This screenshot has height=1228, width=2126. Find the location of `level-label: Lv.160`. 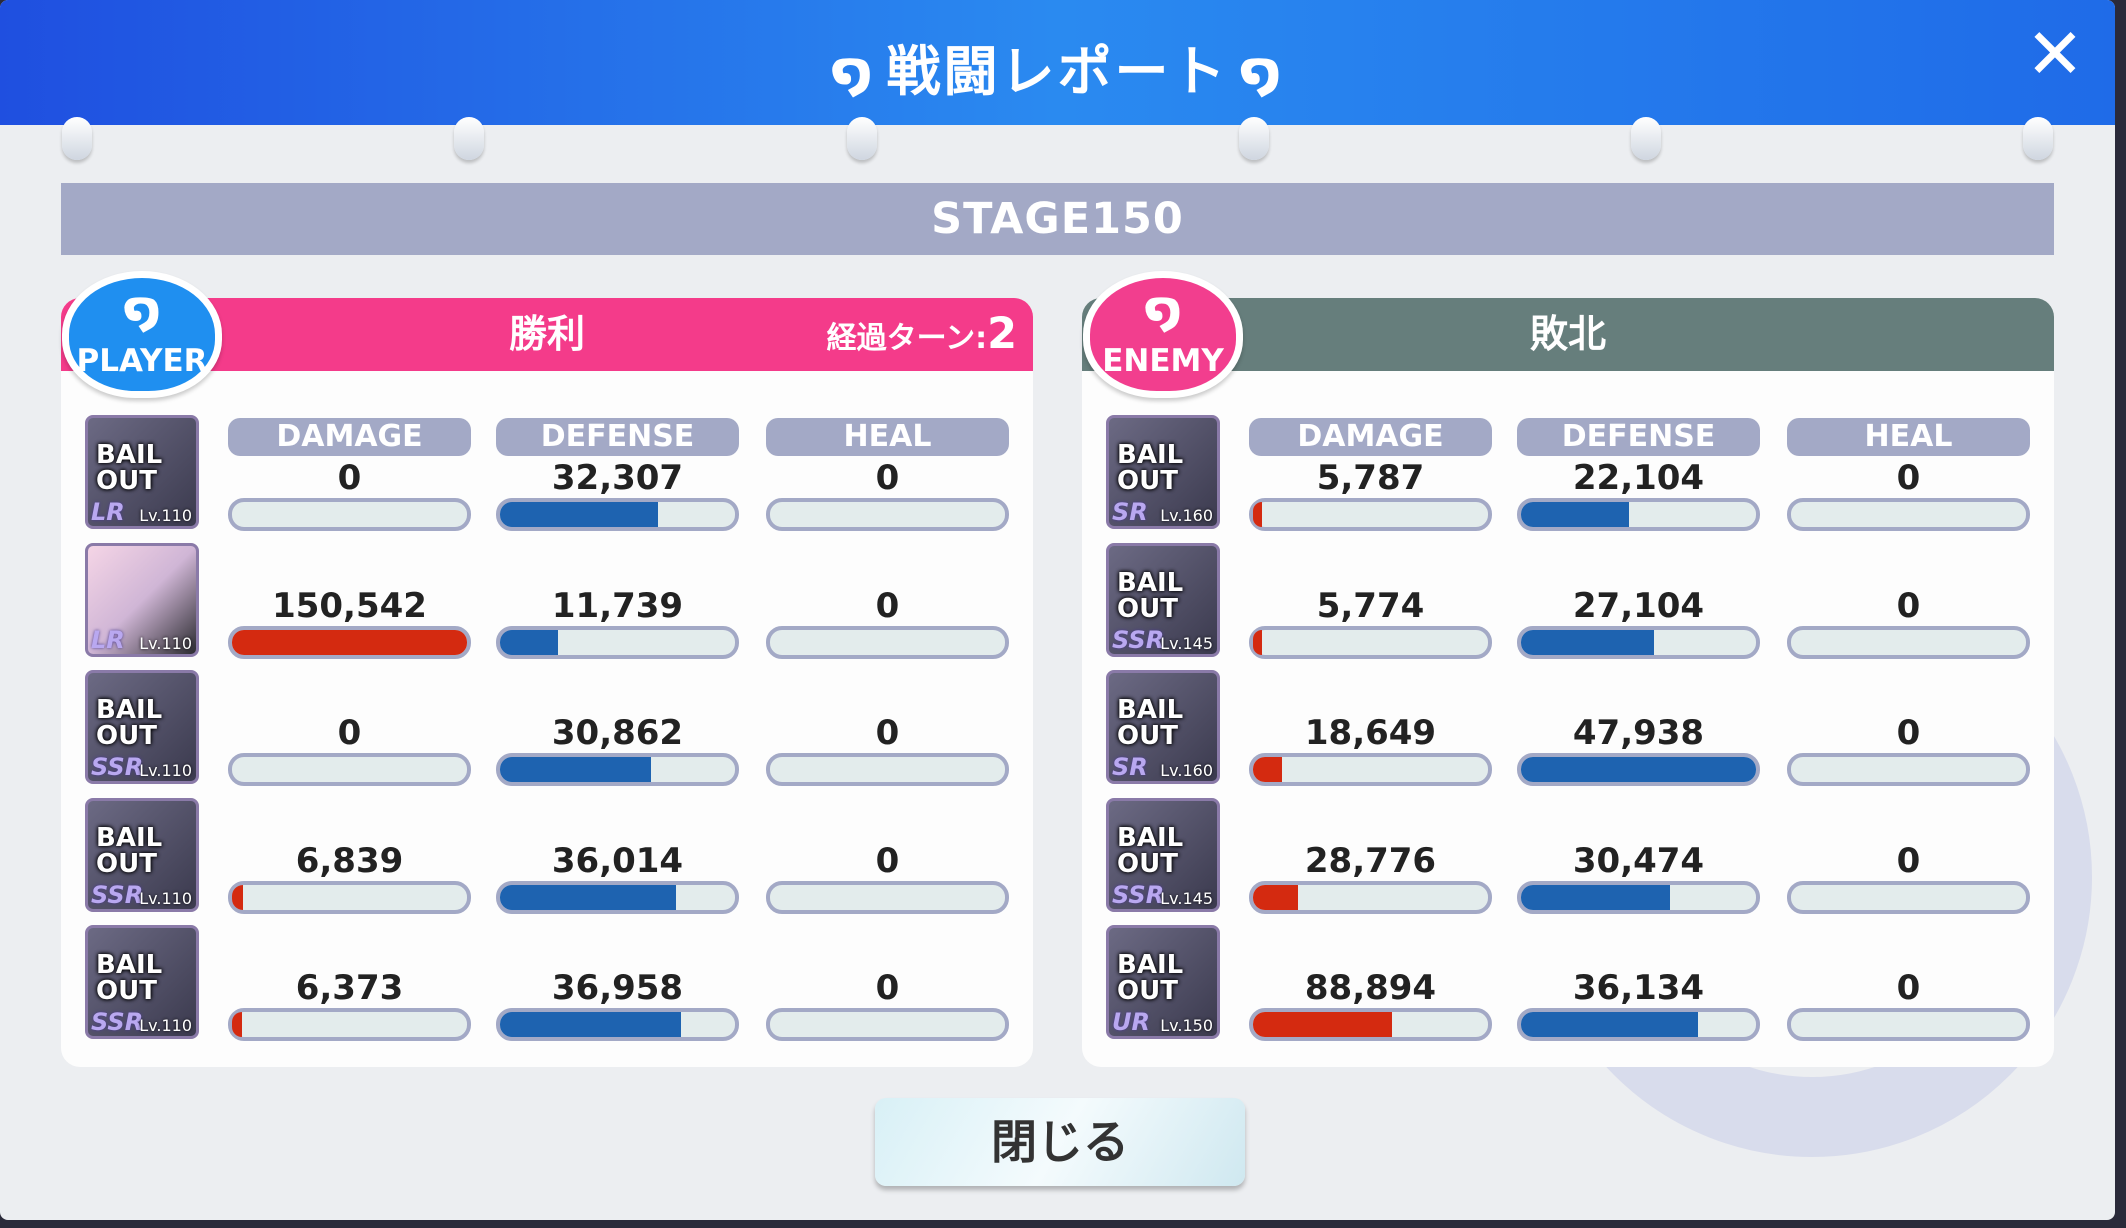

level-label: Lv.160 is located at coordinates (1186, 770).